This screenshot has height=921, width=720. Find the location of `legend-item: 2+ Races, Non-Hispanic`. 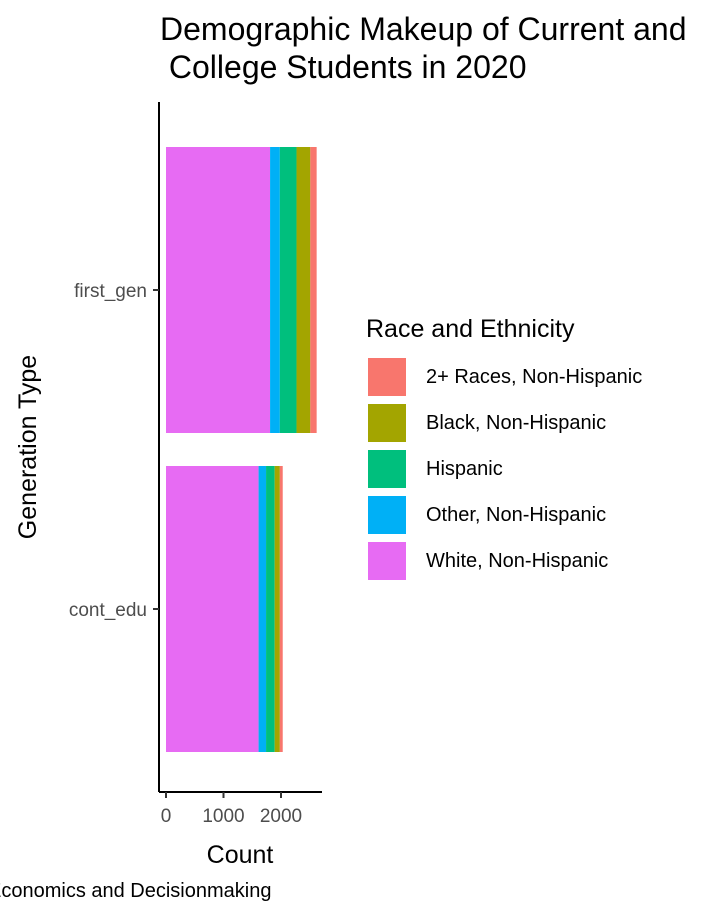

legend-item: 2+ Races, Non-Hispanic is located at coordinates (543, 377).